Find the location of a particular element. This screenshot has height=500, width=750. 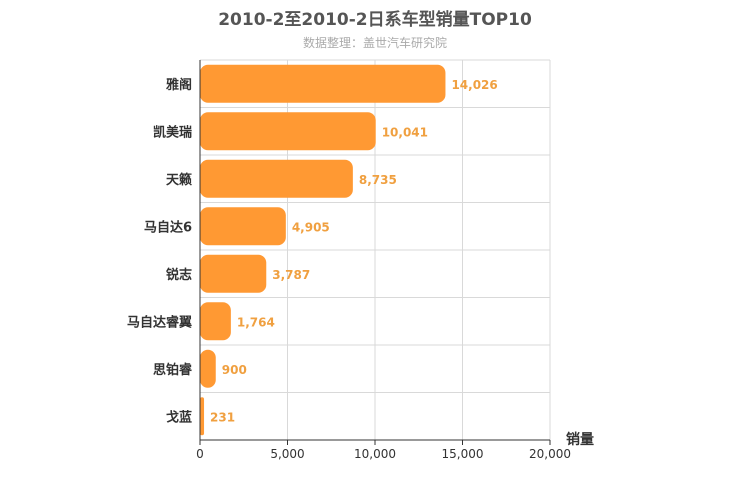

category-label: 思铂睿 is located at coordinates (173, 370).